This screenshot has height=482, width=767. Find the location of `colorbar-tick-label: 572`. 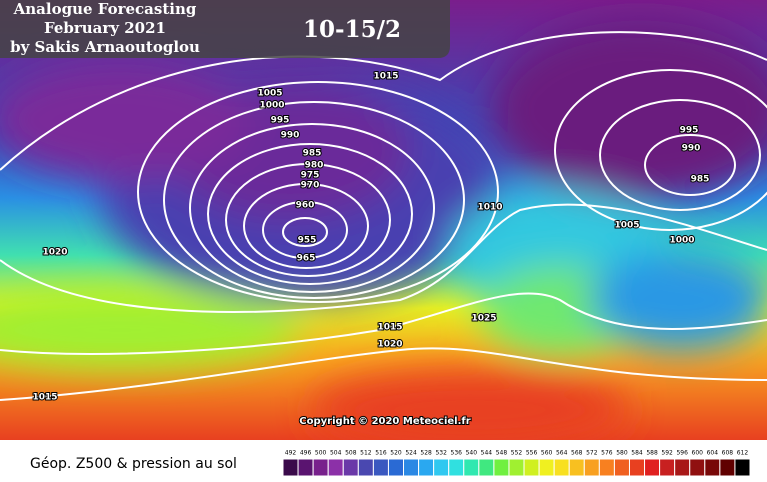

colorbar-tick-label: 572 is located at coordinates (592, 453).